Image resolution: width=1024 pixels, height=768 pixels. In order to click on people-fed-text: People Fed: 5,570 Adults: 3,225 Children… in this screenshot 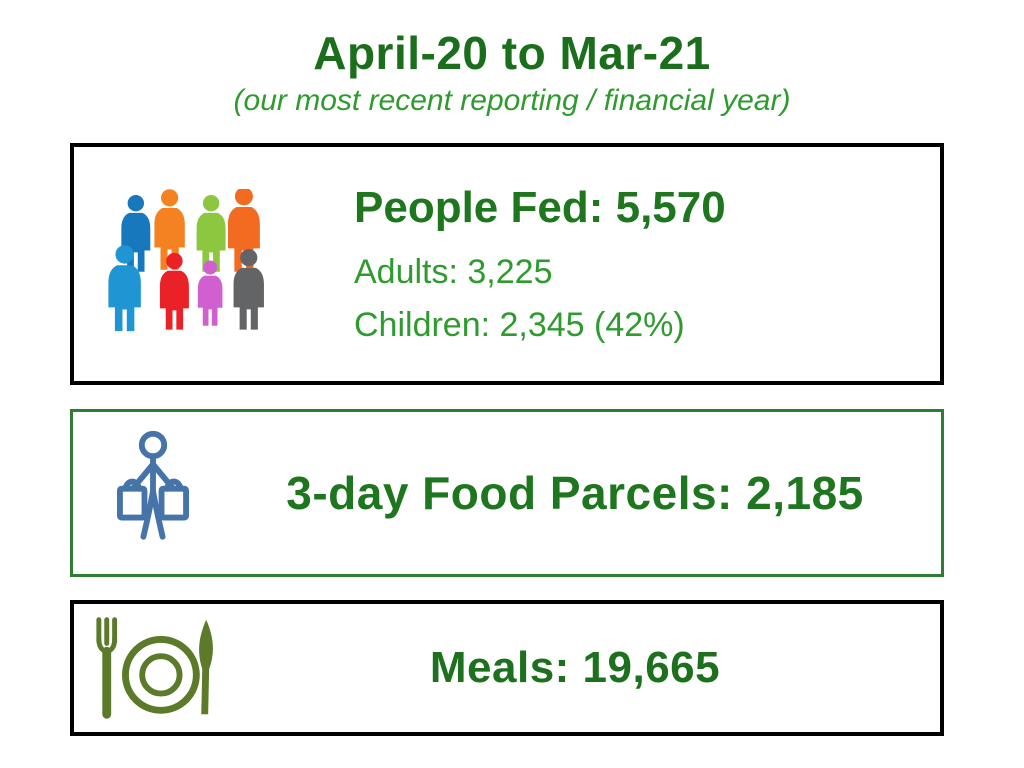, I will do `click(647, 264)`.